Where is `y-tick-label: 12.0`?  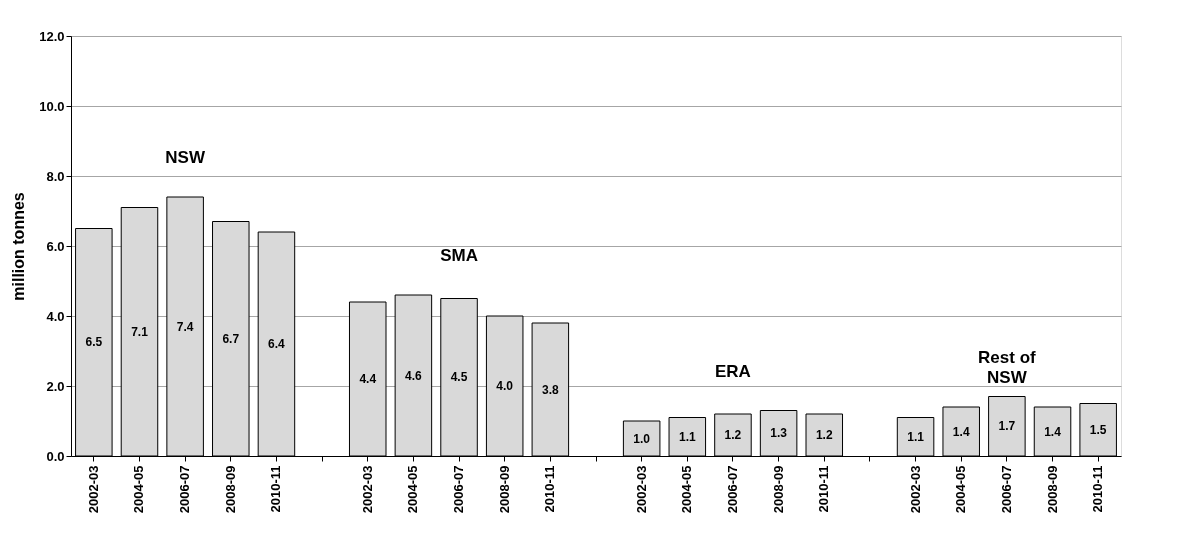
y-tick-label: 12.0 is located at coordinates (52, 36).